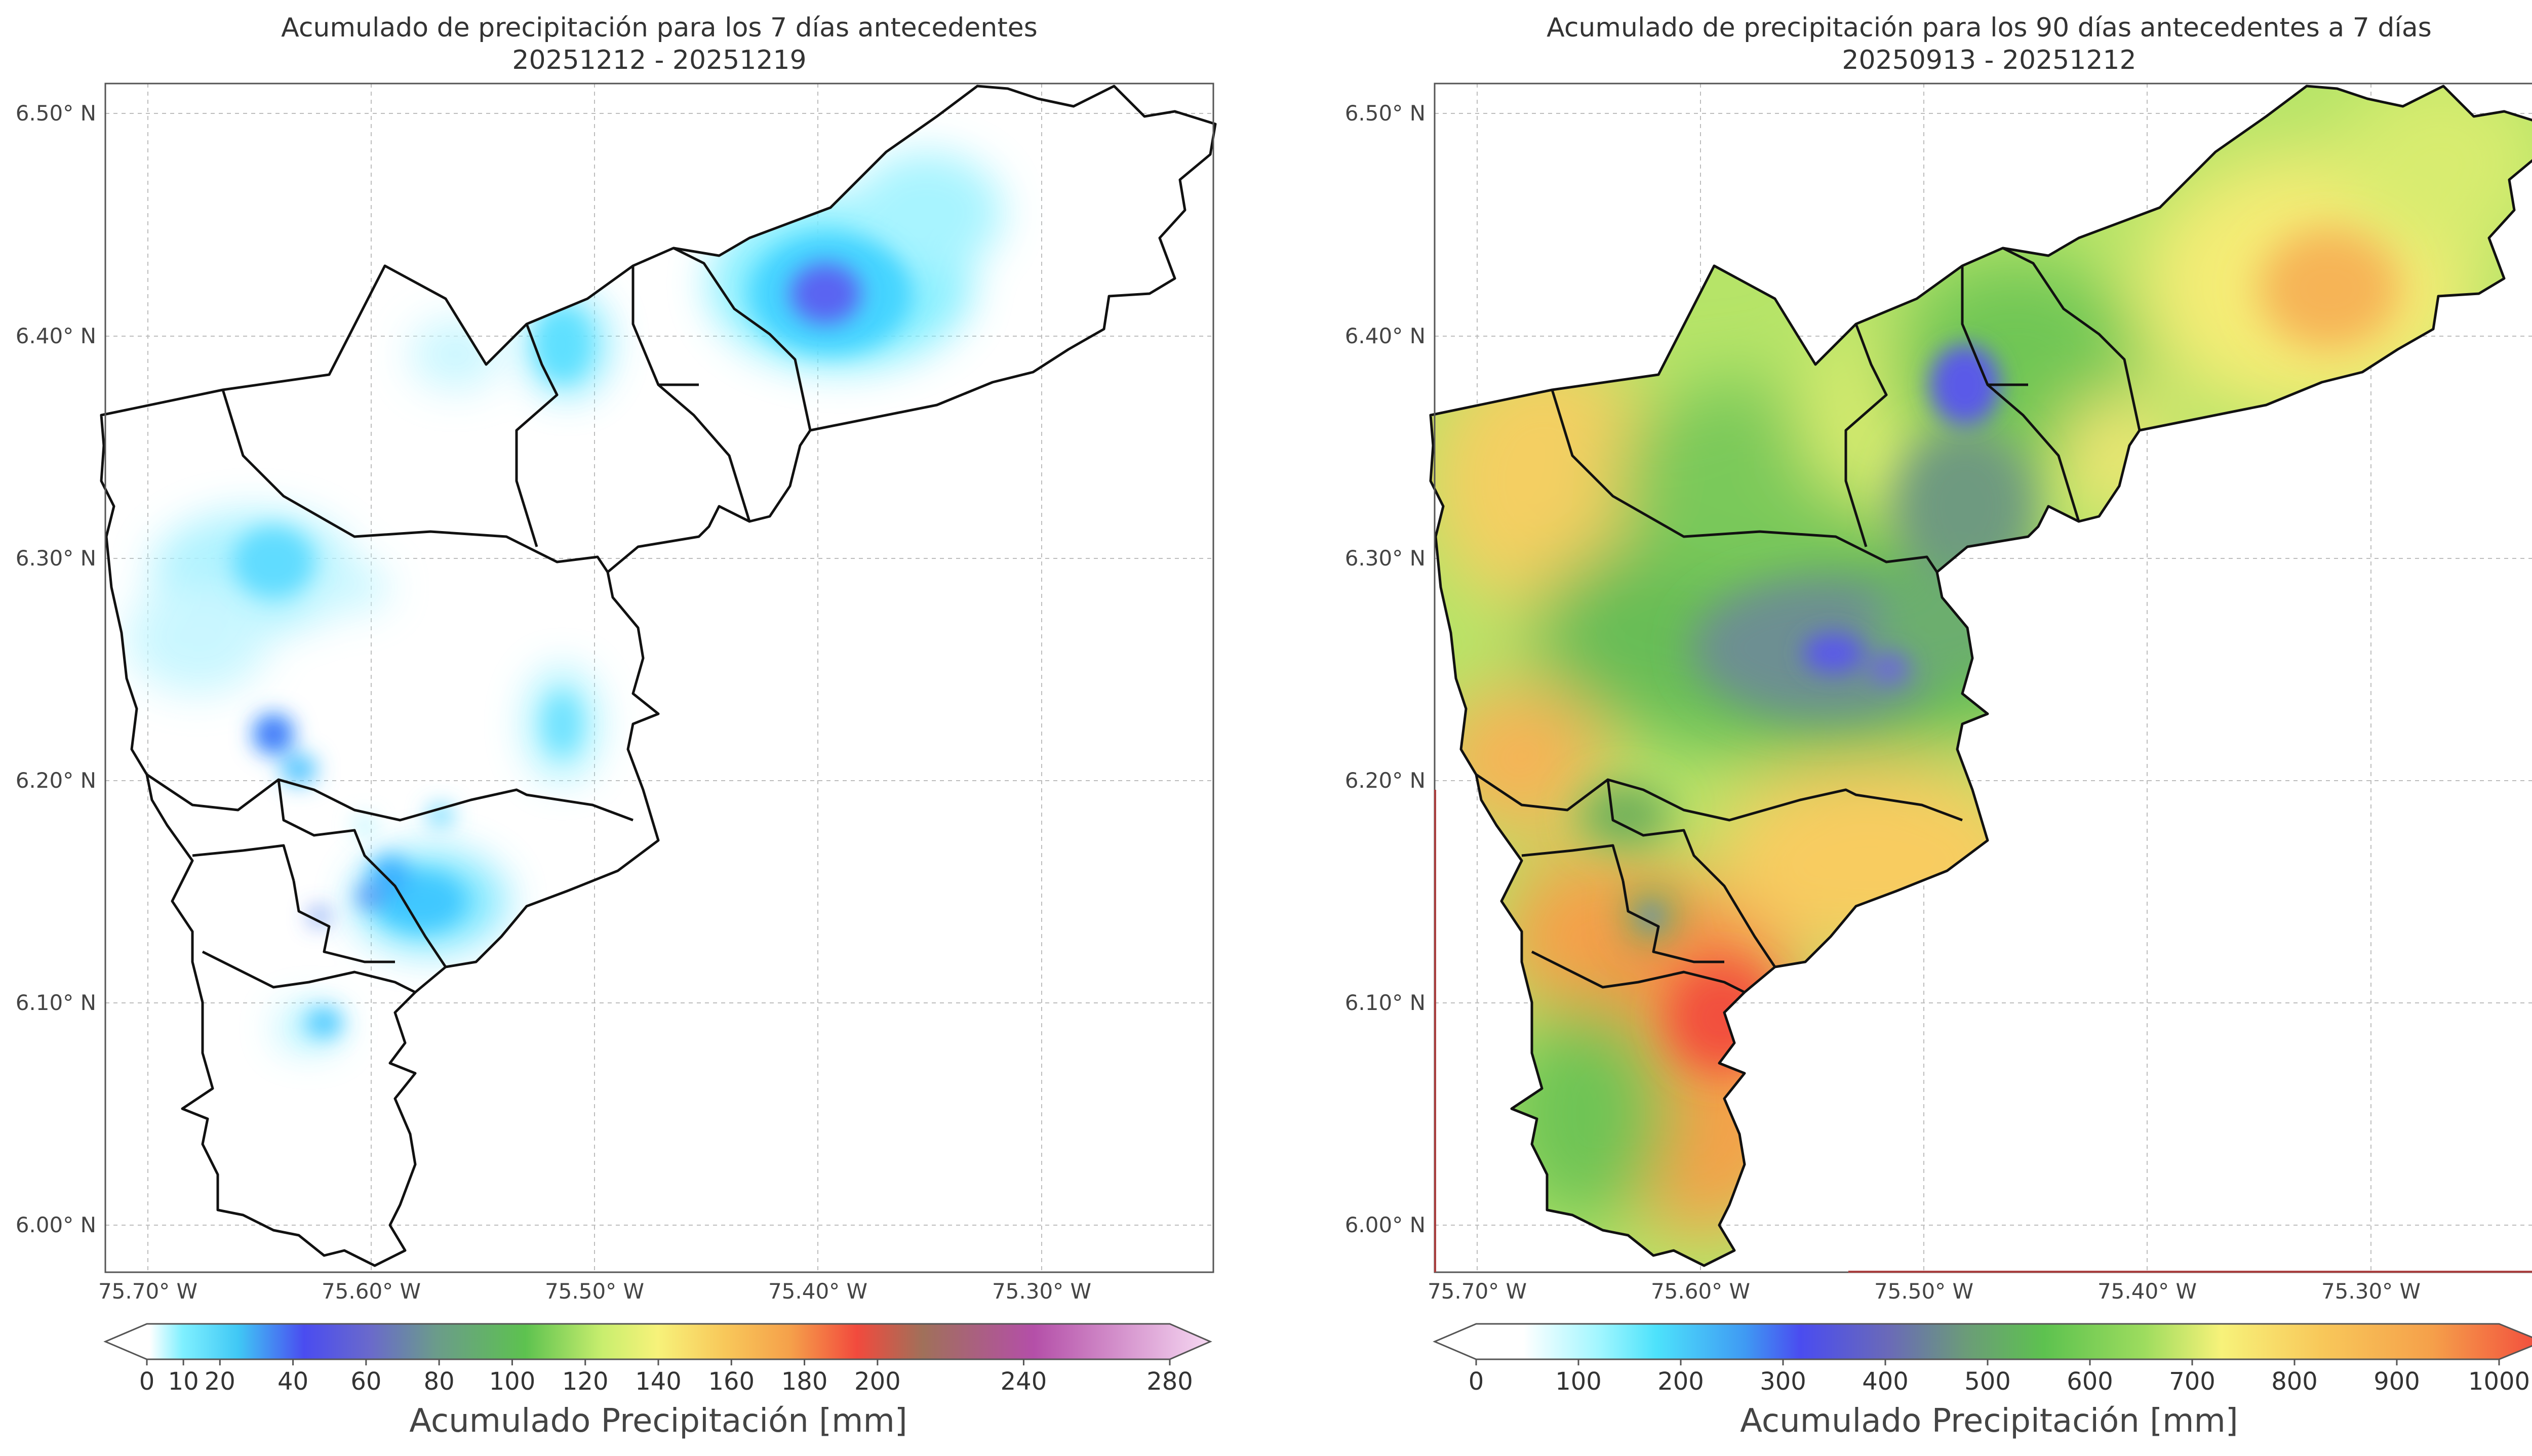  I want to click on right-xtick-3: 75.50° W, so click(1923, 1291).